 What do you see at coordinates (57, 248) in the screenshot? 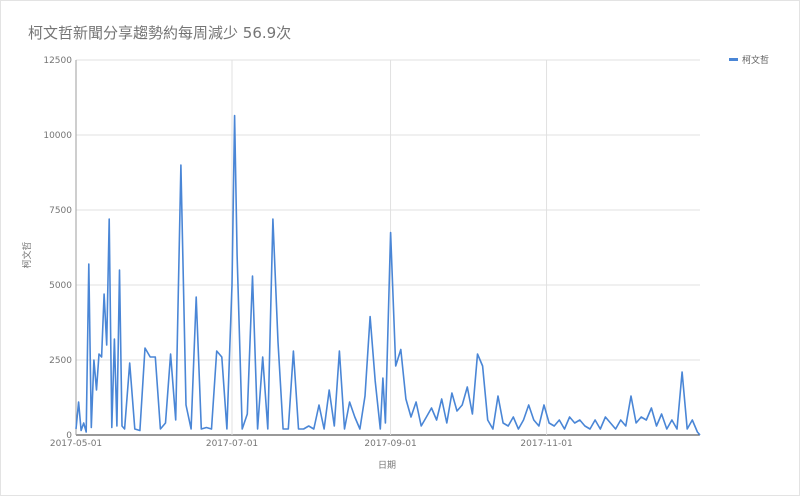
I see `y-axis-ticks: 0 2500 5000 7500 10000 12500` at bounding box center [57, 248].